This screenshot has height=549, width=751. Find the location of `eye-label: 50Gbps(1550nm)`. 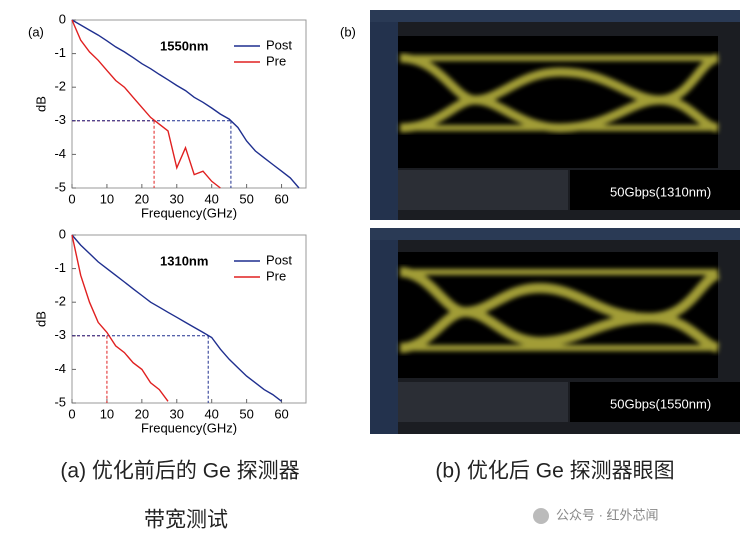

eye-label: 50Gbps(1550nm) is located at coordinates (660, 403).